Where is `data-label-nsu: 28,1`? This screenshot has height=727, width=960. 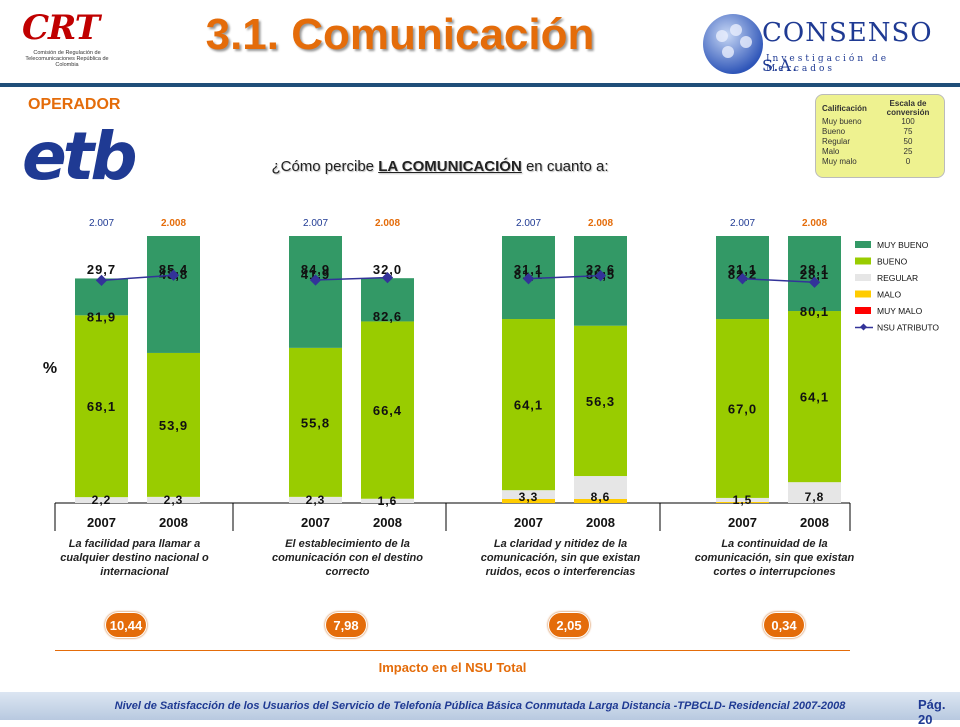
data-label-nsu: 28,1 is located at coordinates (814, 269).